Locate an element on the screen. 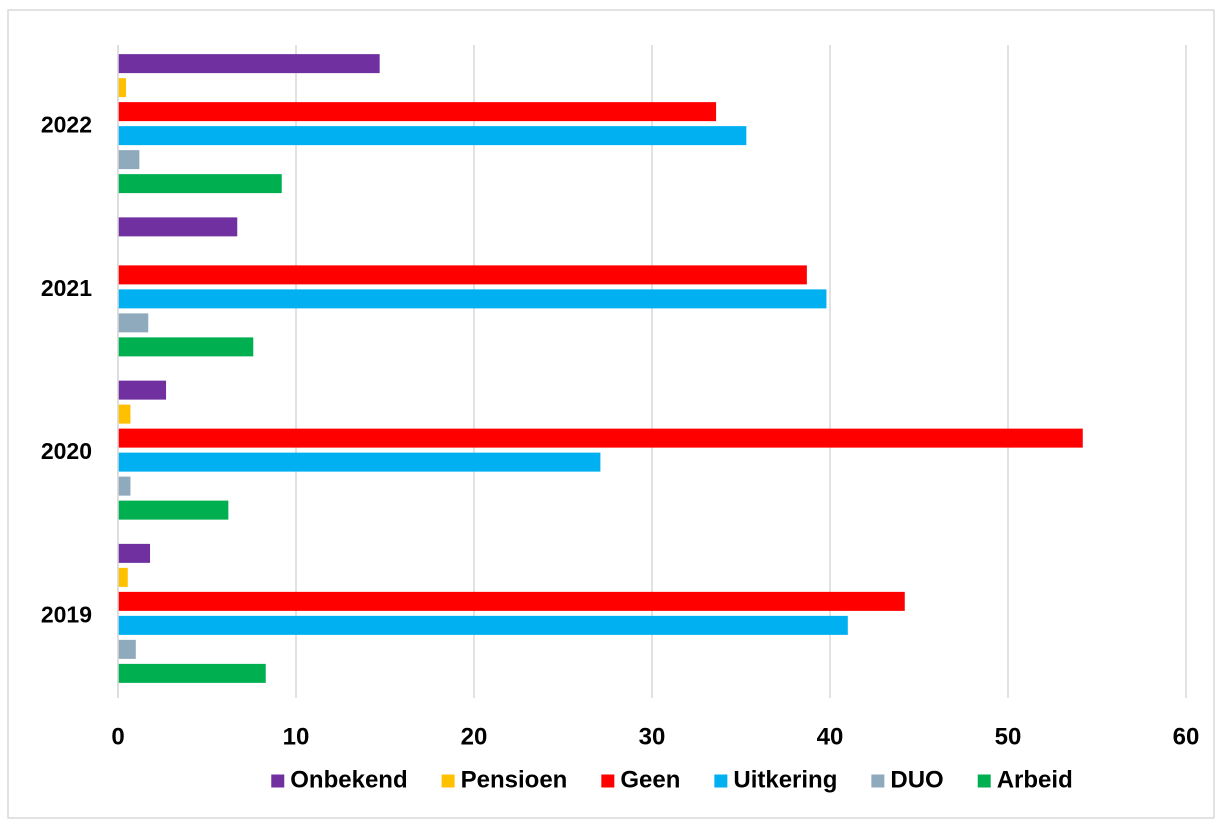 The image size is (1222, 831). x-tick-label: 20 is located at coordinates (474, 736).